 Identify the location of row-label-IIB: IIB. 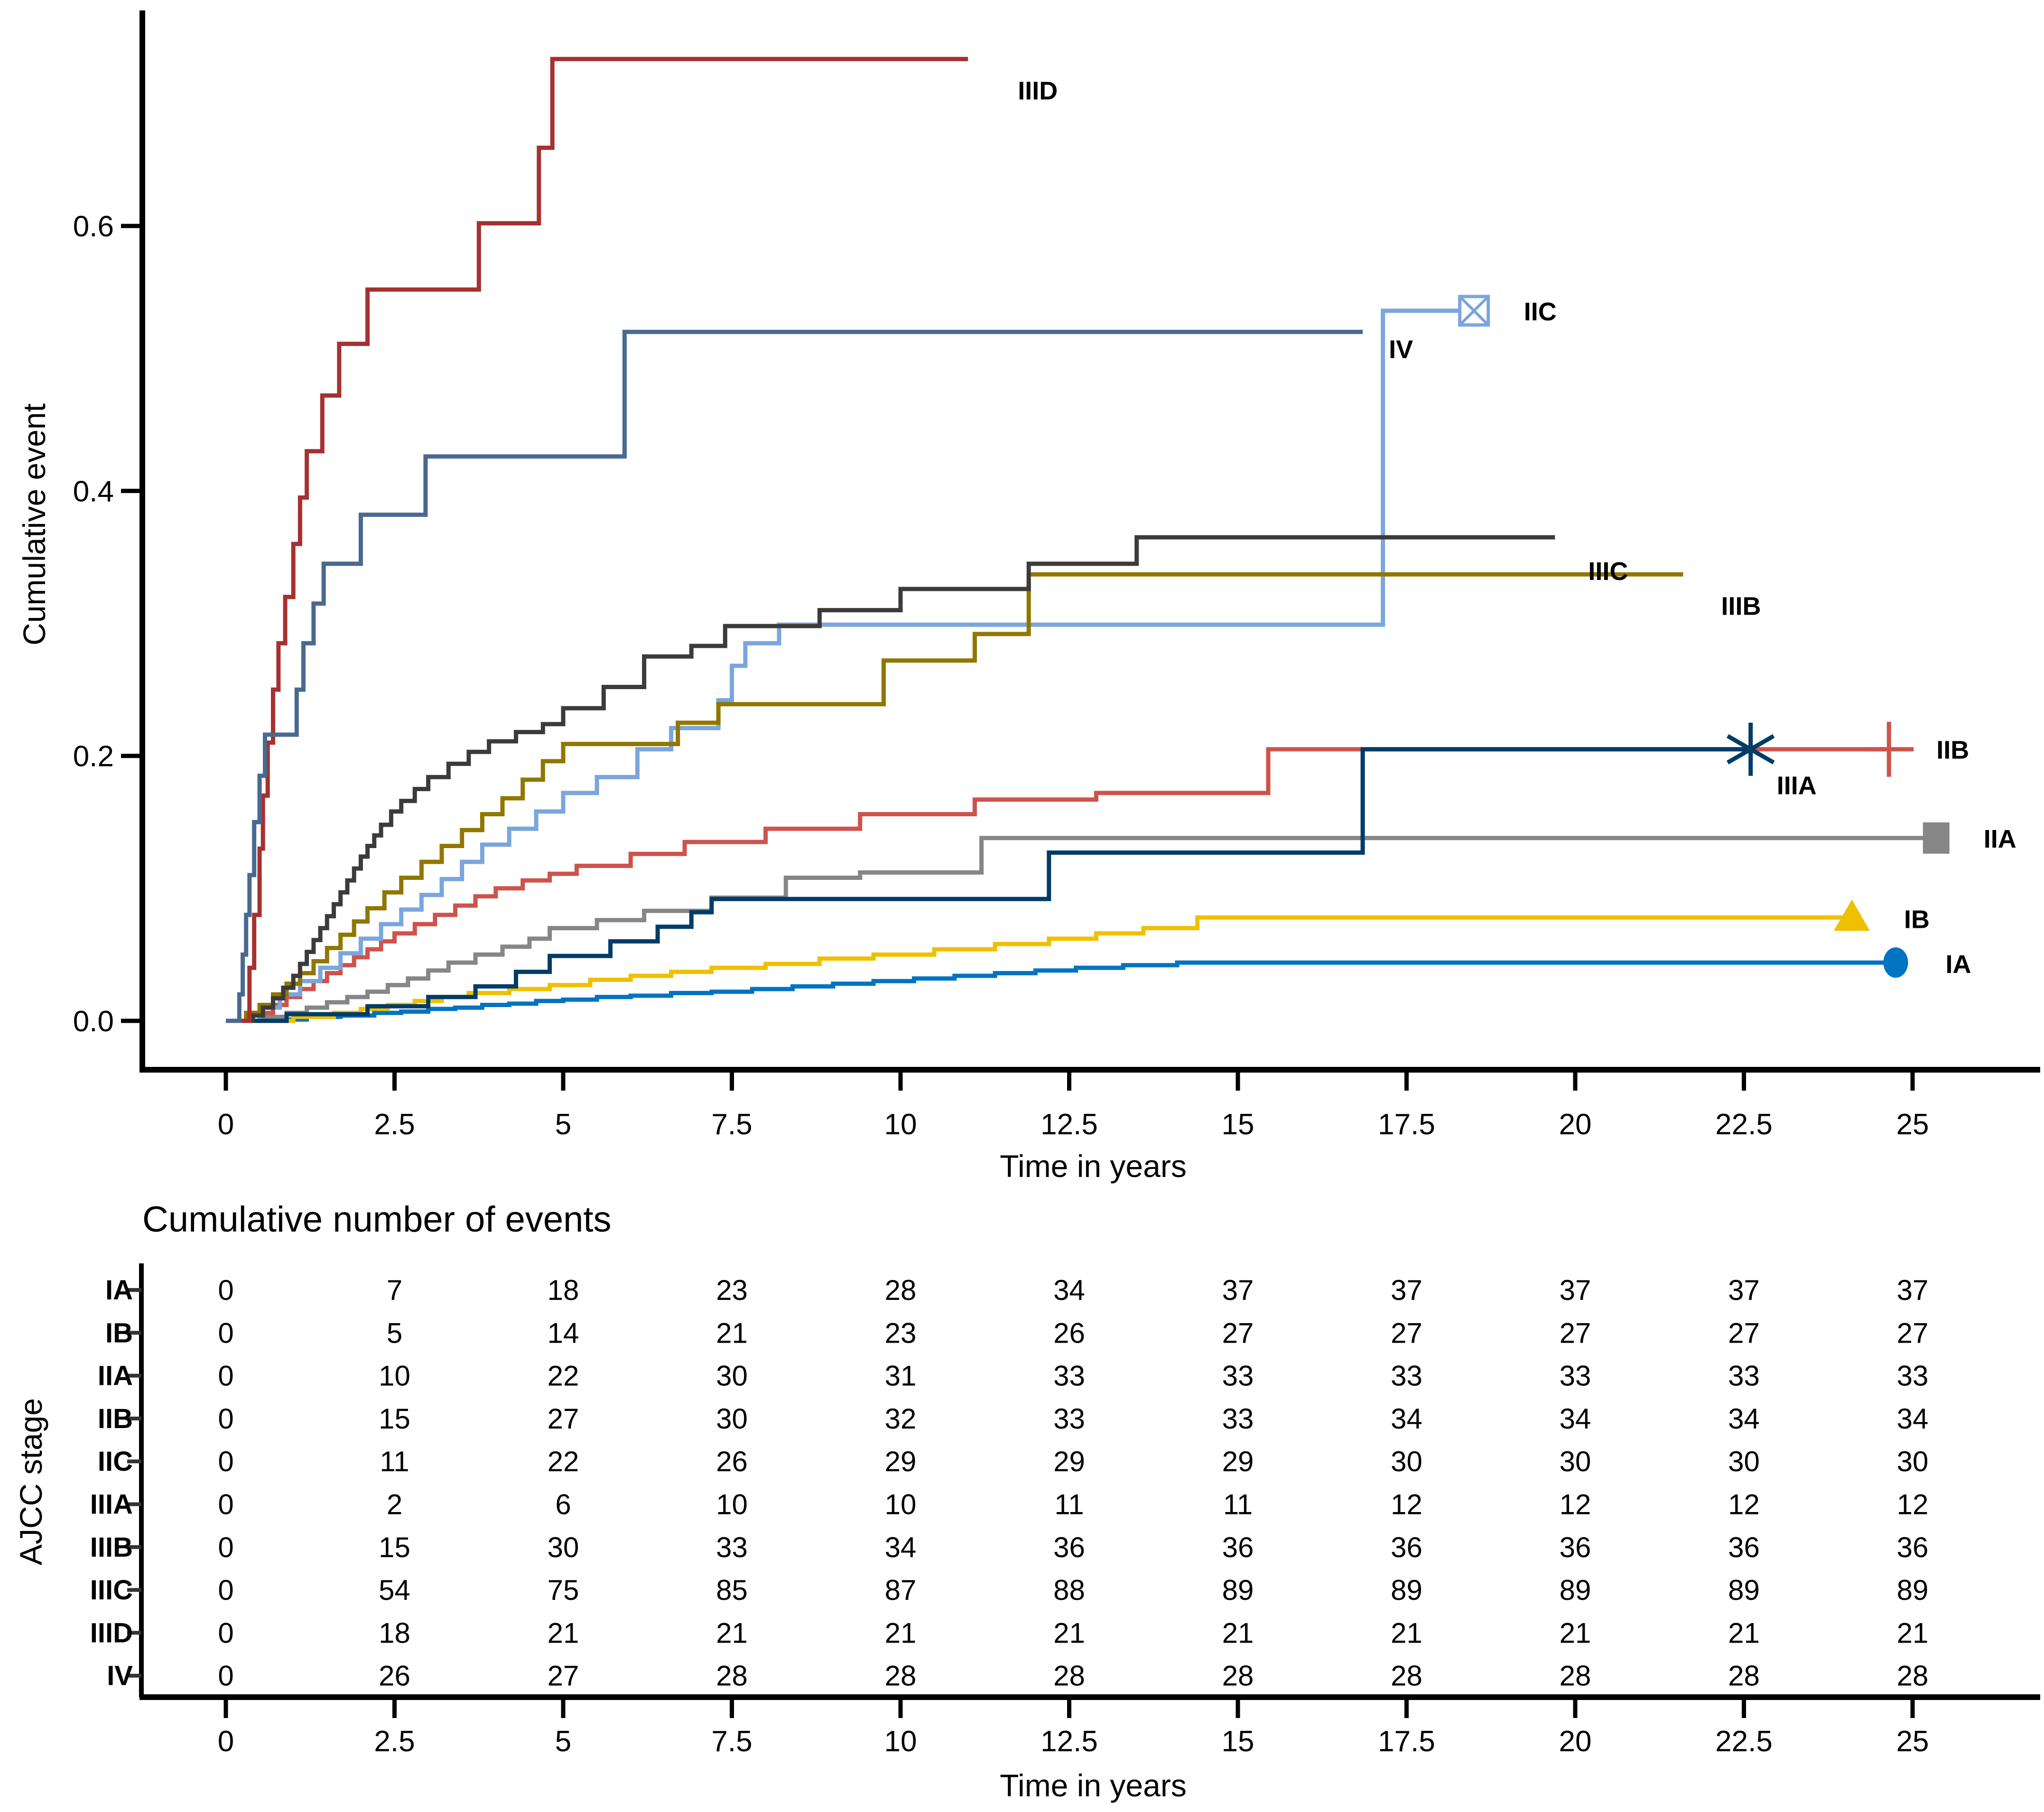
(115, 1418).